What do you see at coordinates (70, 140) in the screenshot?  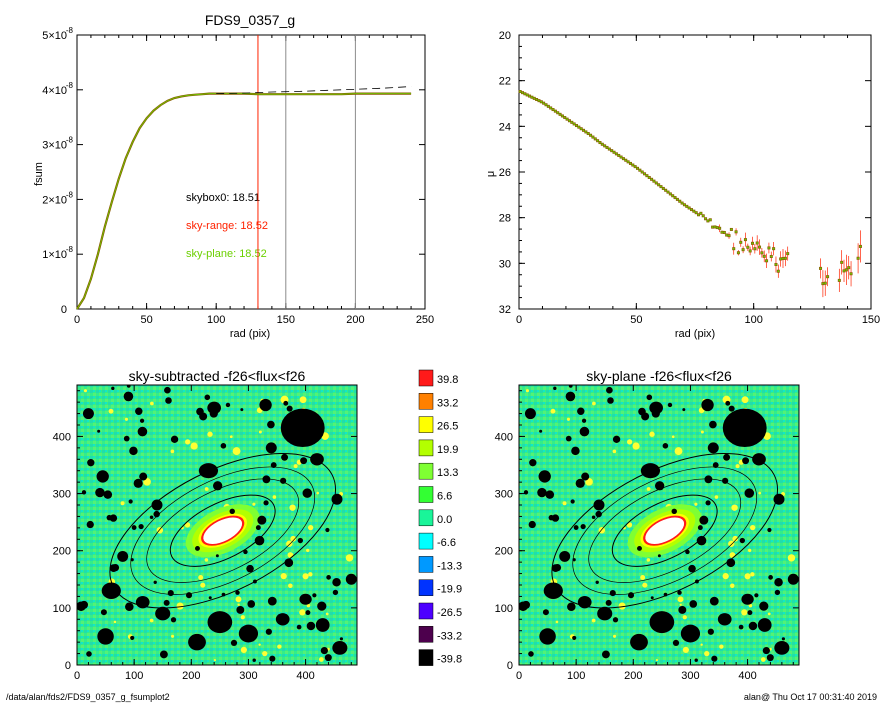 I see `fsum-ytick-exponent: -8` at bounding box center [70, 140].